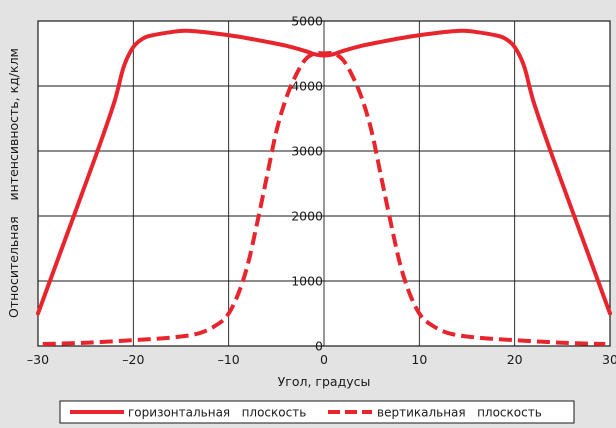 The height and width of the screenshot is (428, 616). I want to click on y-tick-label: 3000, so click(307, 151).